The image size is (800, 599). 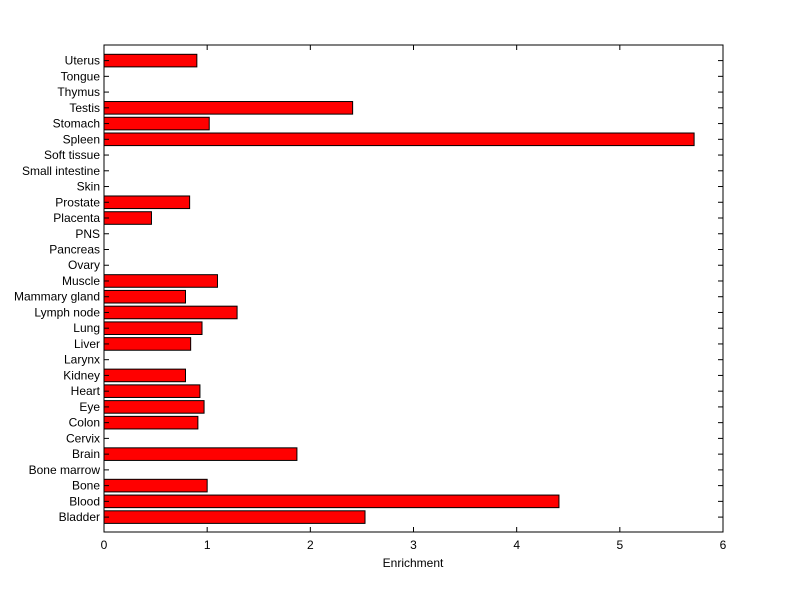 I want to click on y-tick-label-colon: Colon, so click(x=84, y=423).